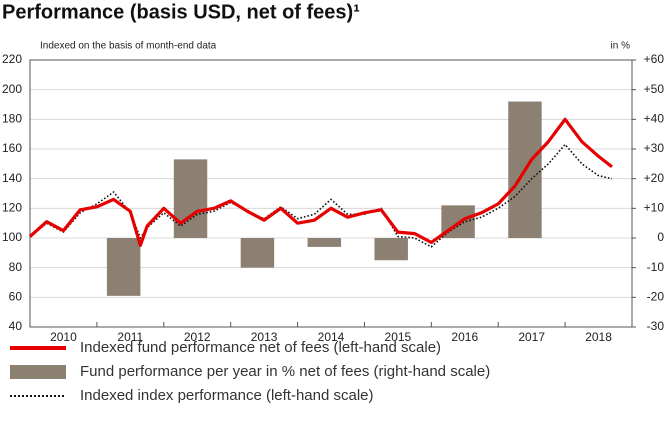 This screenshot has width=668, height=432. What do you see at coordinates (16, 267) in the screenshot?
I see `y-tick-label: 80` at bounding box center [16, 267].